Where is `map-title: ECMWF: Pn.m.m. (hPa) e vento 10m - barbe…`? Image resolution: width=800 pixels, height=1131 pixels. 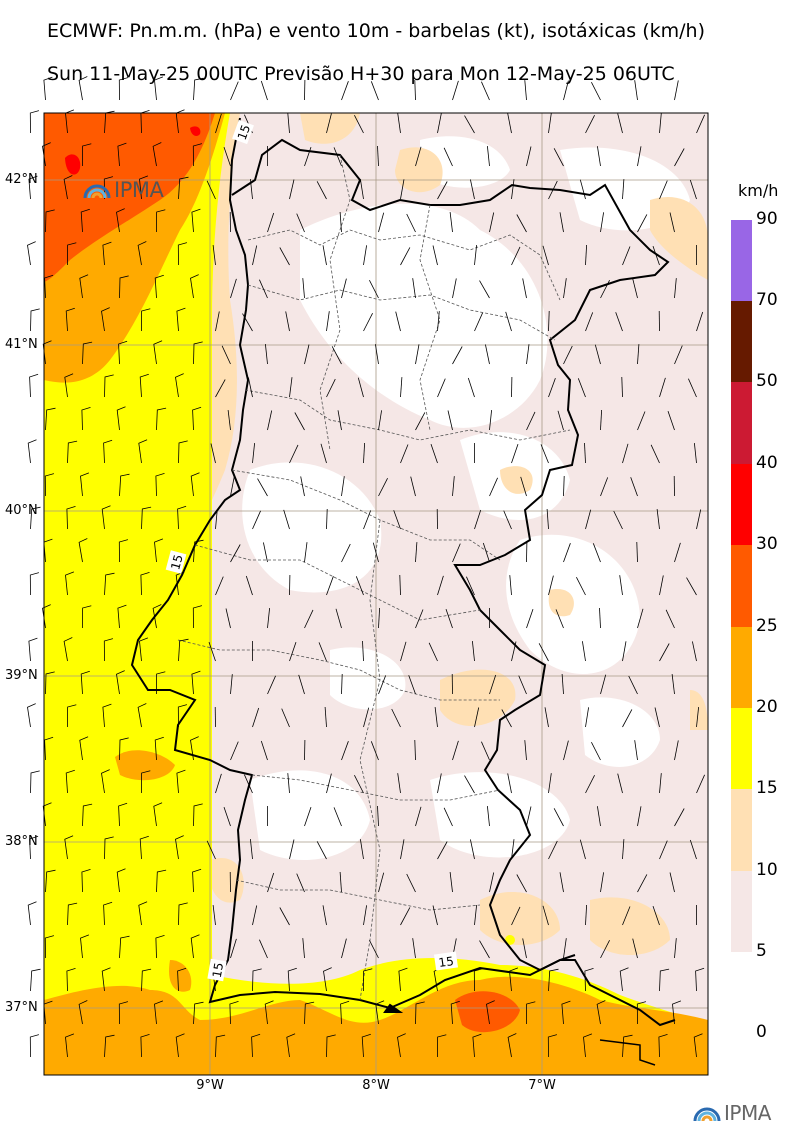 map-title: ECMWF: Pn.m.m. (hPa) e vento 10m - barbe… is located at coordinates (376, 31).